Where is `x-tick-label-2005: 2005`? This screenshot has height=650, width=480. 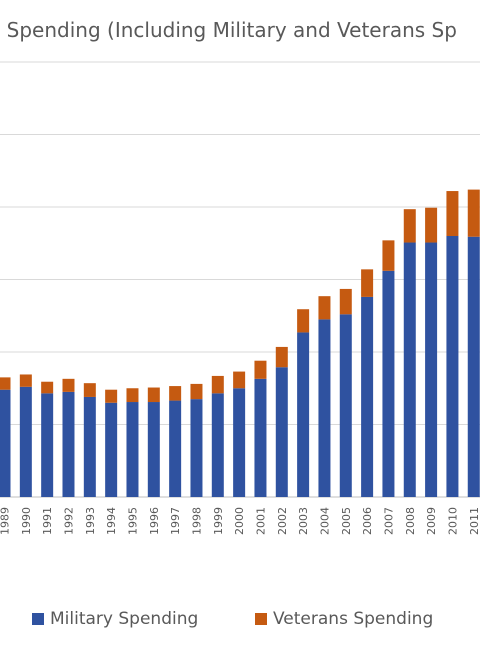
x-tick-label-2005: 2005 is located at coordinates (346, 521).